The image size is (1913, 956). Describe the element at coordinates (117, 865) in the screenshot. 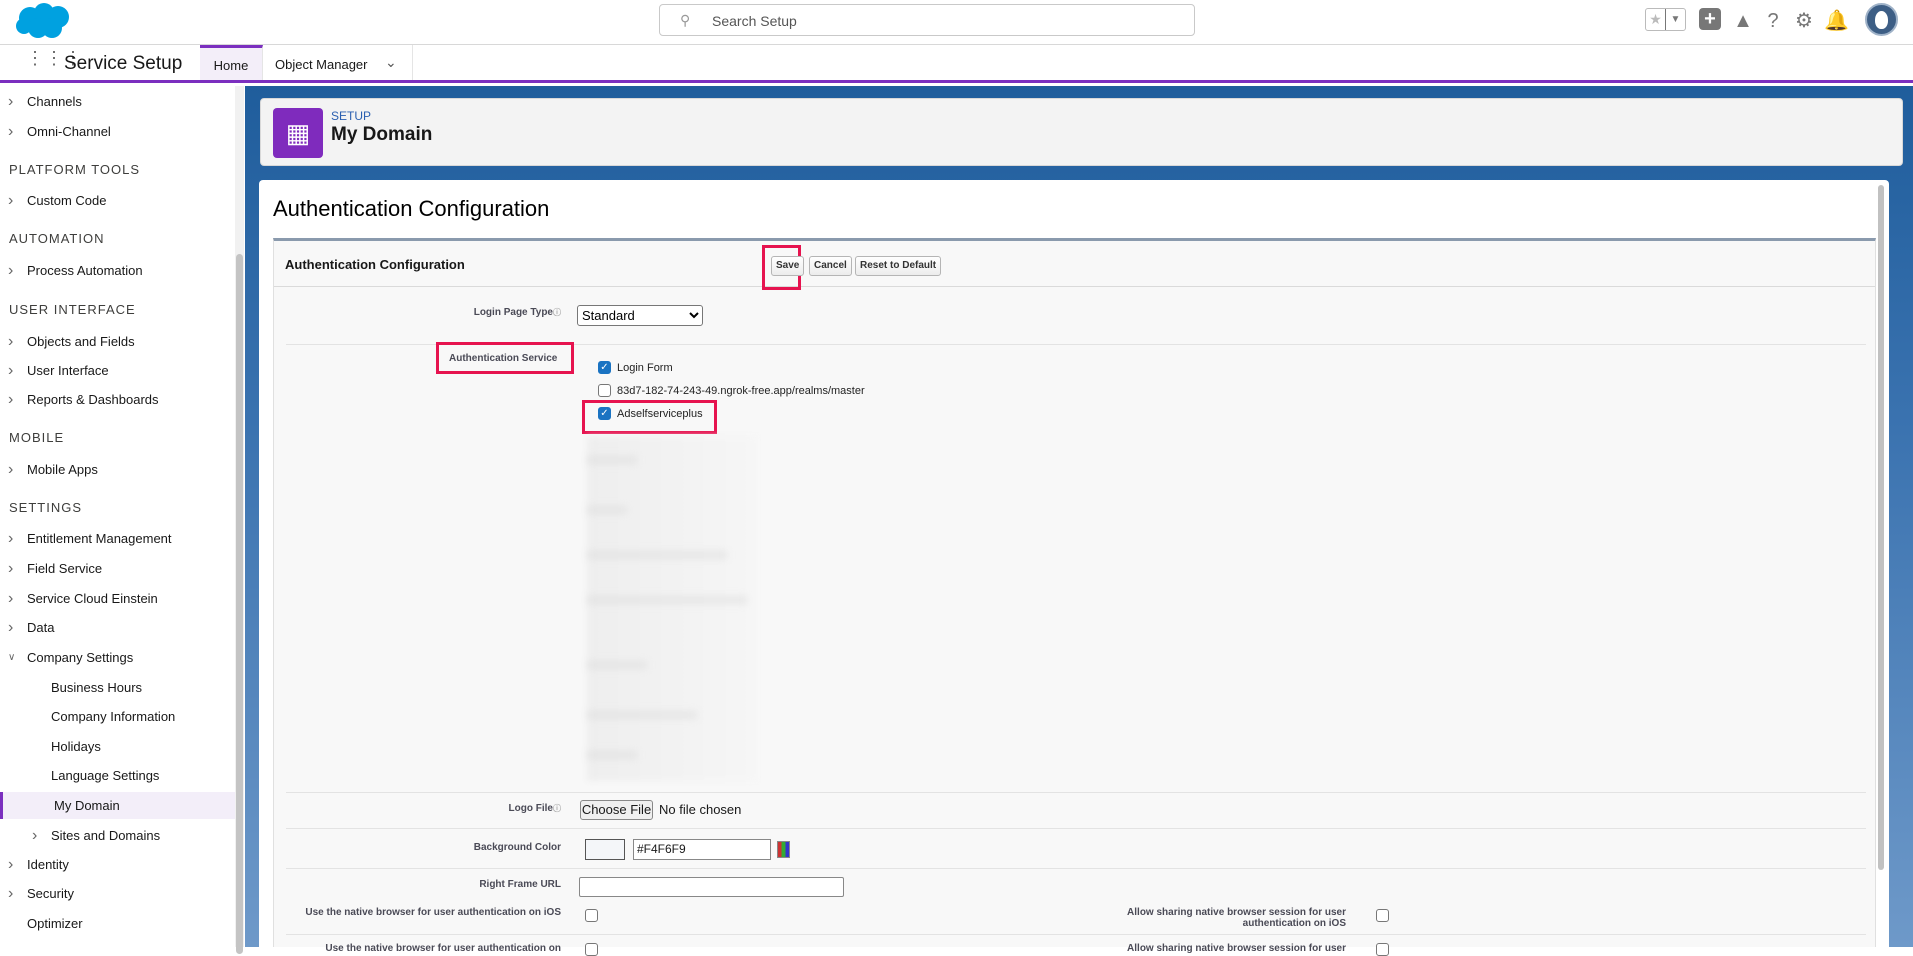

I see `sidebar-item-identity: › Identity` at that location.